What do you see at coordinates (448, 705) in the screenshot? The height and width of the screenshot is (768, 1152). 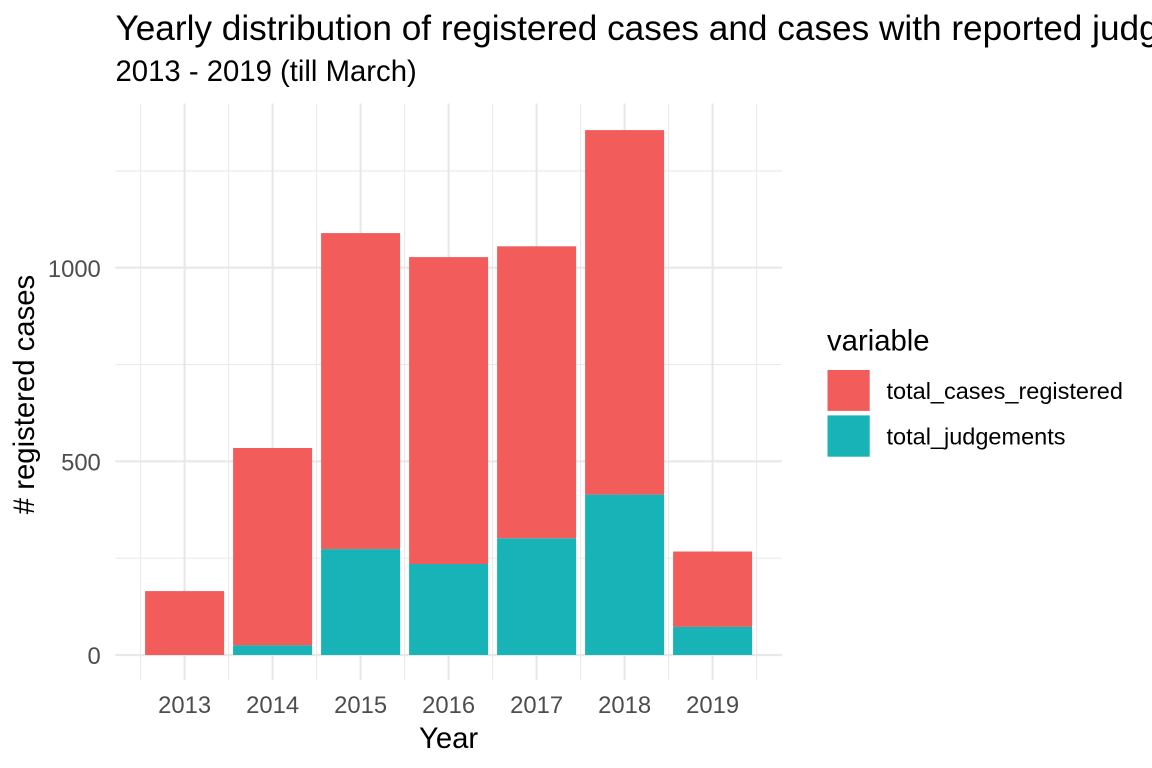 I see `svg-text: 2016` at bounding box center [448, 705].